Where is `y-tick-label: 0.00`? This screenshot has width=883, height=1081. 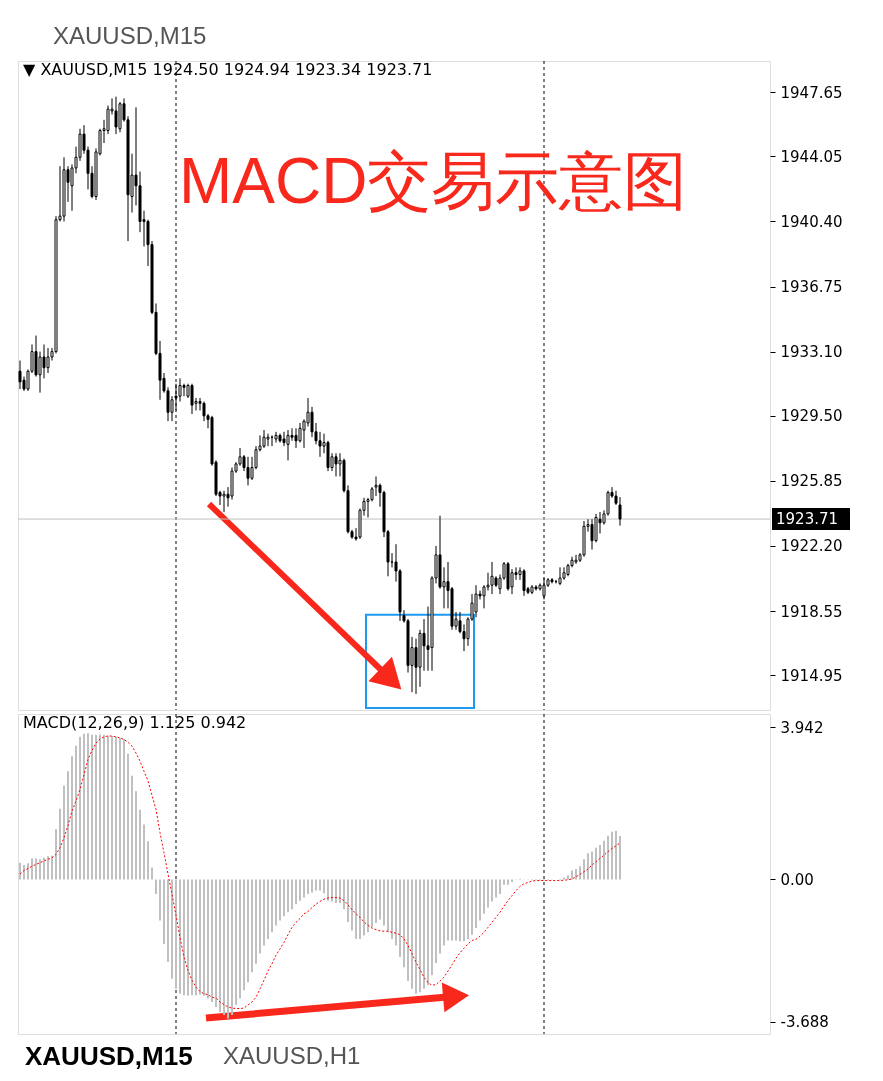
y-tick-label: 0.00 is located at coordinates (797, 879).